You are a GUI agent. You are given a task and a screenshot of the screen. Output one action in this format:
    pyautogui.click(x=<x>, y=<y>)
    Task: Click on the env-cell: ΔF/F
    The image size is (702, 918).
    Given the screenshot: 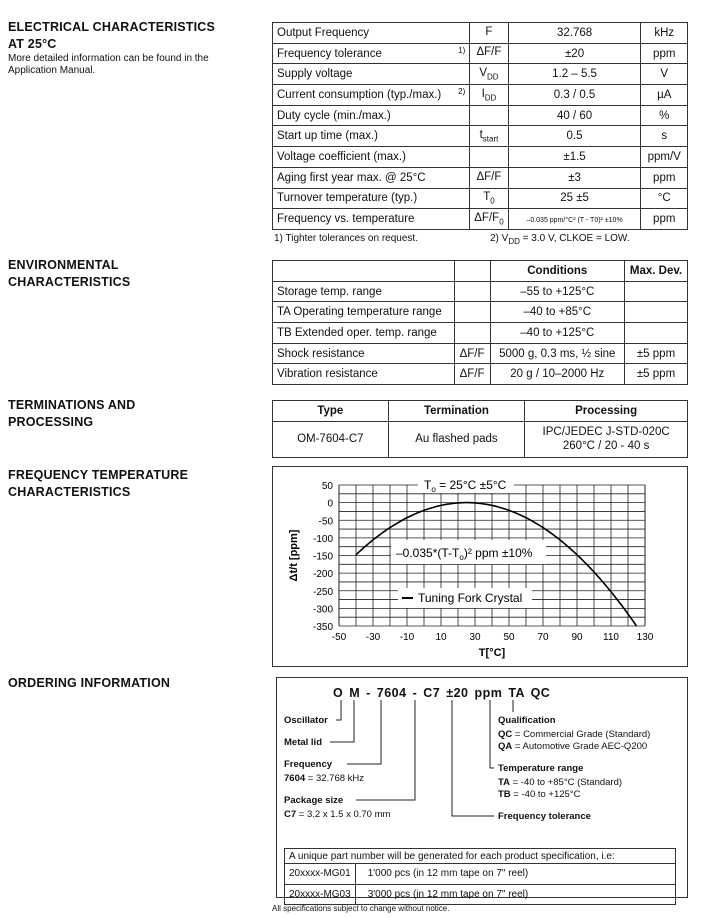 What is the action you would take?
    pyautogui.click(x=472, y=374)
    